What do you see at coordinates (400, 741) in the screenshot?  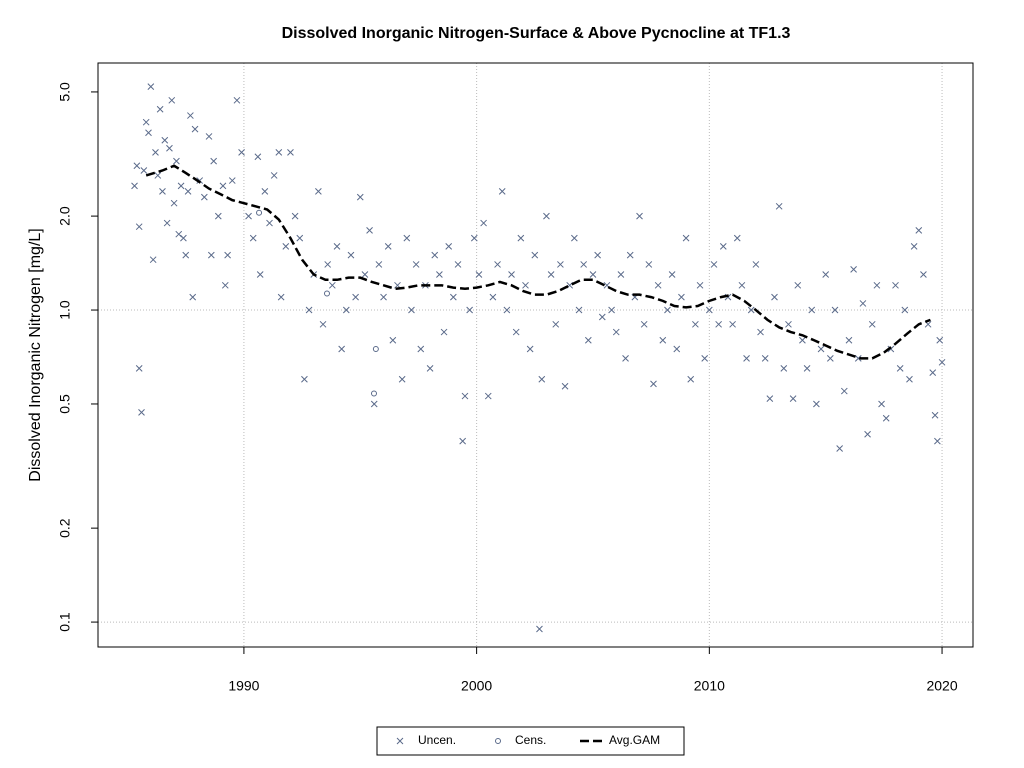 I see `legend-marker` at bounding box center [400, 741].